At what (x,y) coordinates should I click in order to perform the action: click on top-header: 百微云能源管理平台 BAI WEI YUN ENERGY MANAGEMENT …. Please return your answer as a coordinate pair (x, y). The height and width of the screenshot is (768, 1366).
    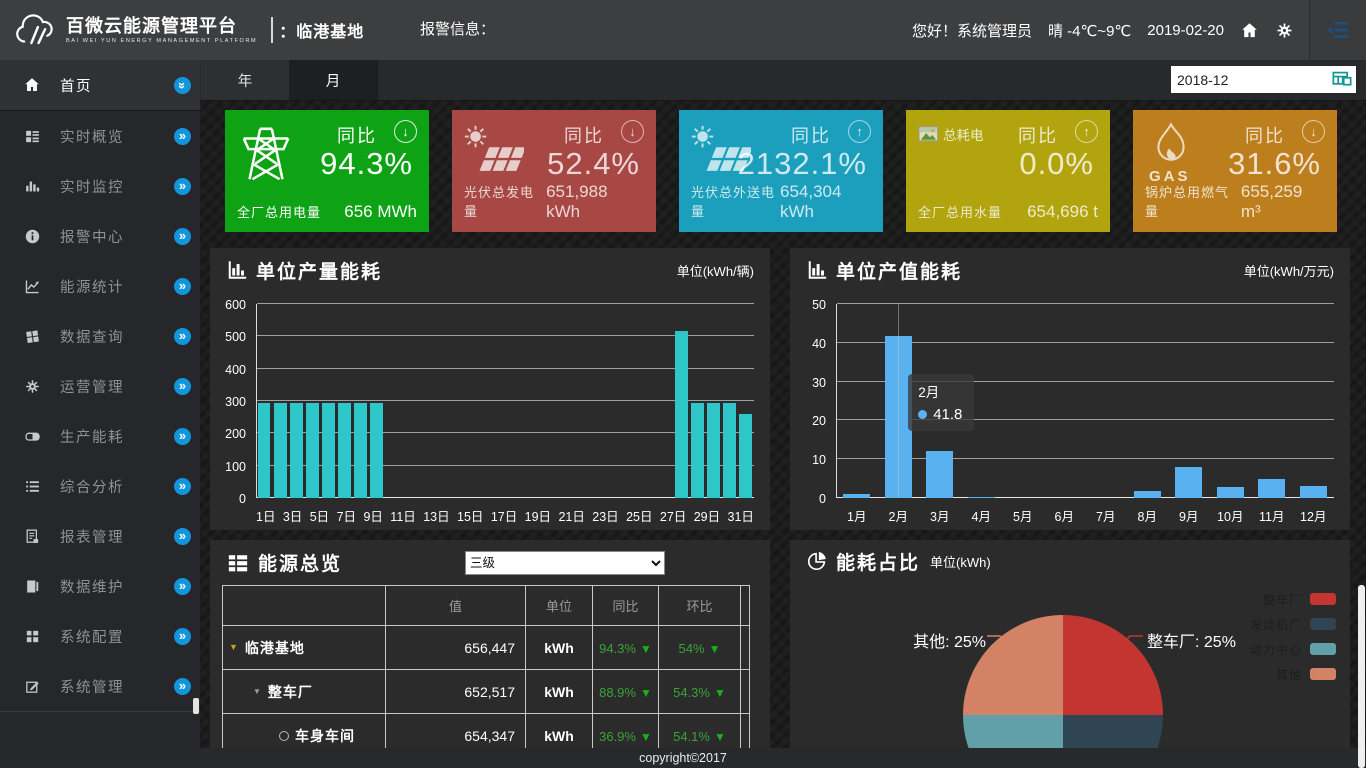
    Looking at the image, I should click on (683, 30).